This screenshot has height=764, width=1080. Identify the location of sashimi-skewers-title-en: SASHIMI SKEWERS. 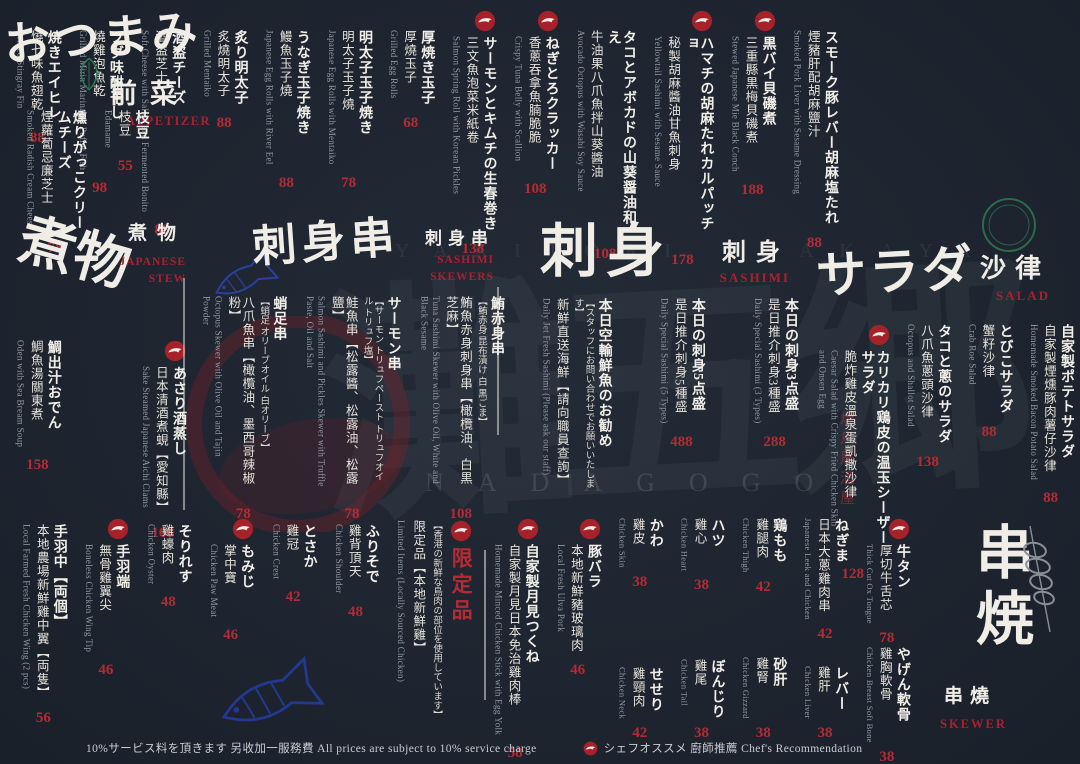
(462, 269).